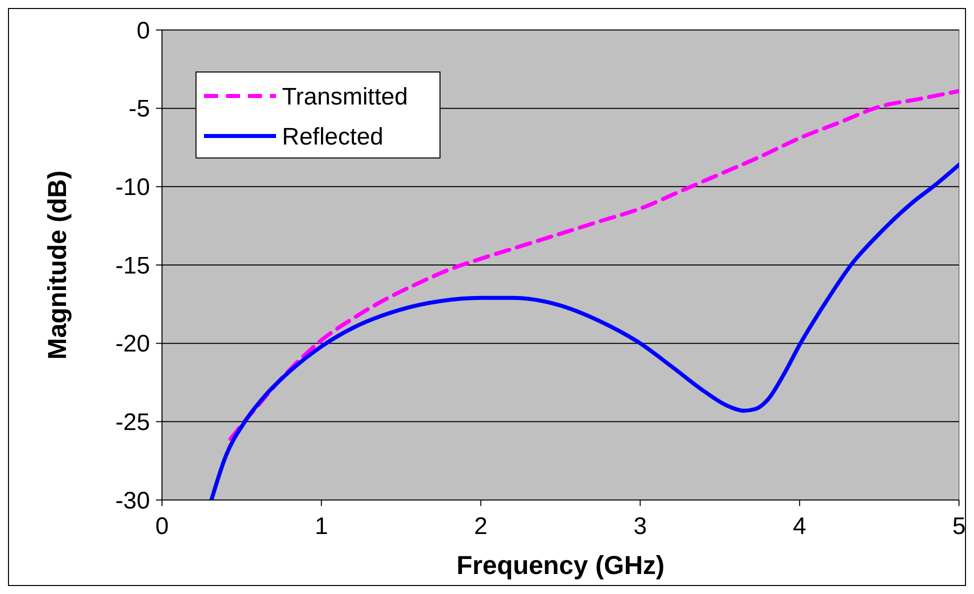 The width and height of the screenshot is (974, 594). Describe the element at coordinates (321, 526) in the screenshot. I see `x-tick-label: 1` at that location.